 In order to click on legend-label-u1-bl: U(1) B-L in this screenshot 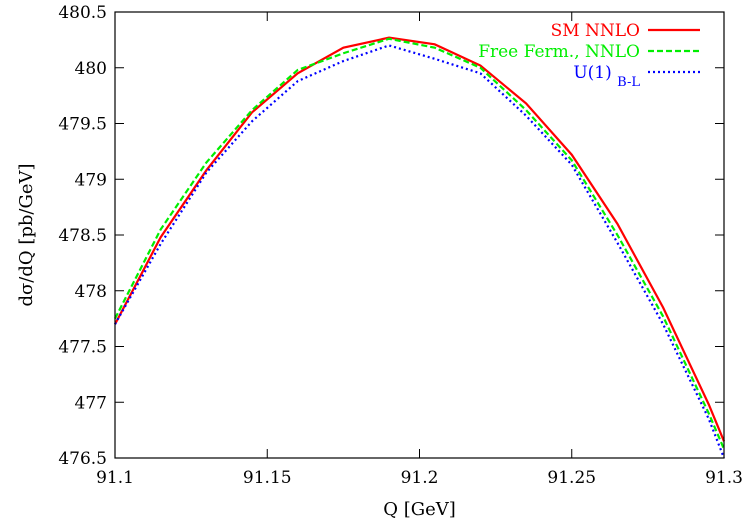, I will do `click(606, 76)`.